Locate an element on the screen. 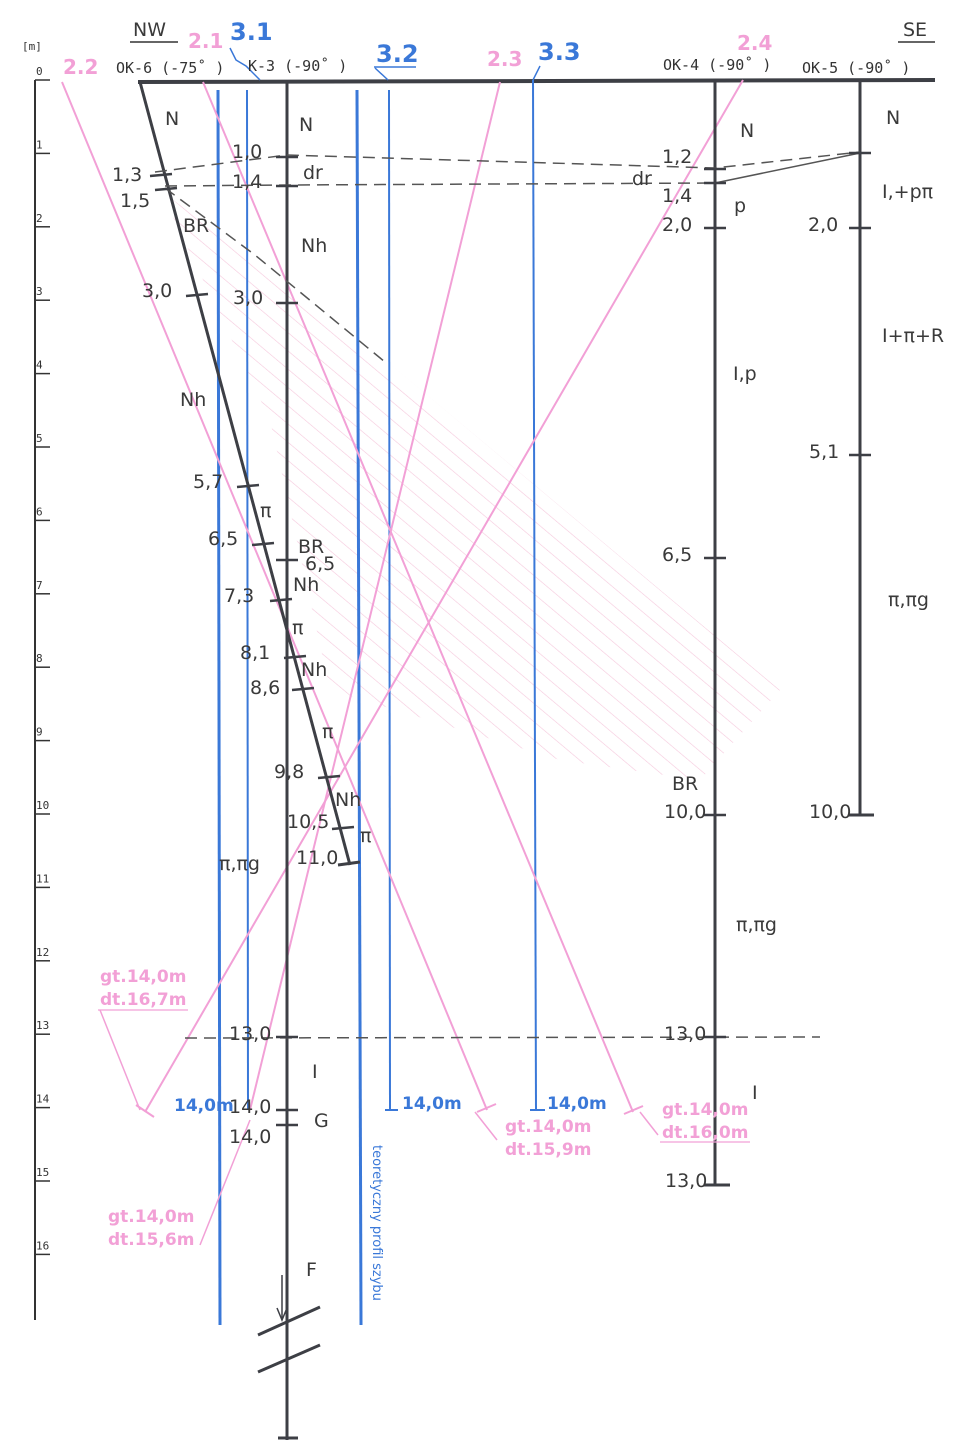 The height and width of the screenshot is (1442, 967). ok6-stratum-nh: Nh is located at coordinates (193, 400).